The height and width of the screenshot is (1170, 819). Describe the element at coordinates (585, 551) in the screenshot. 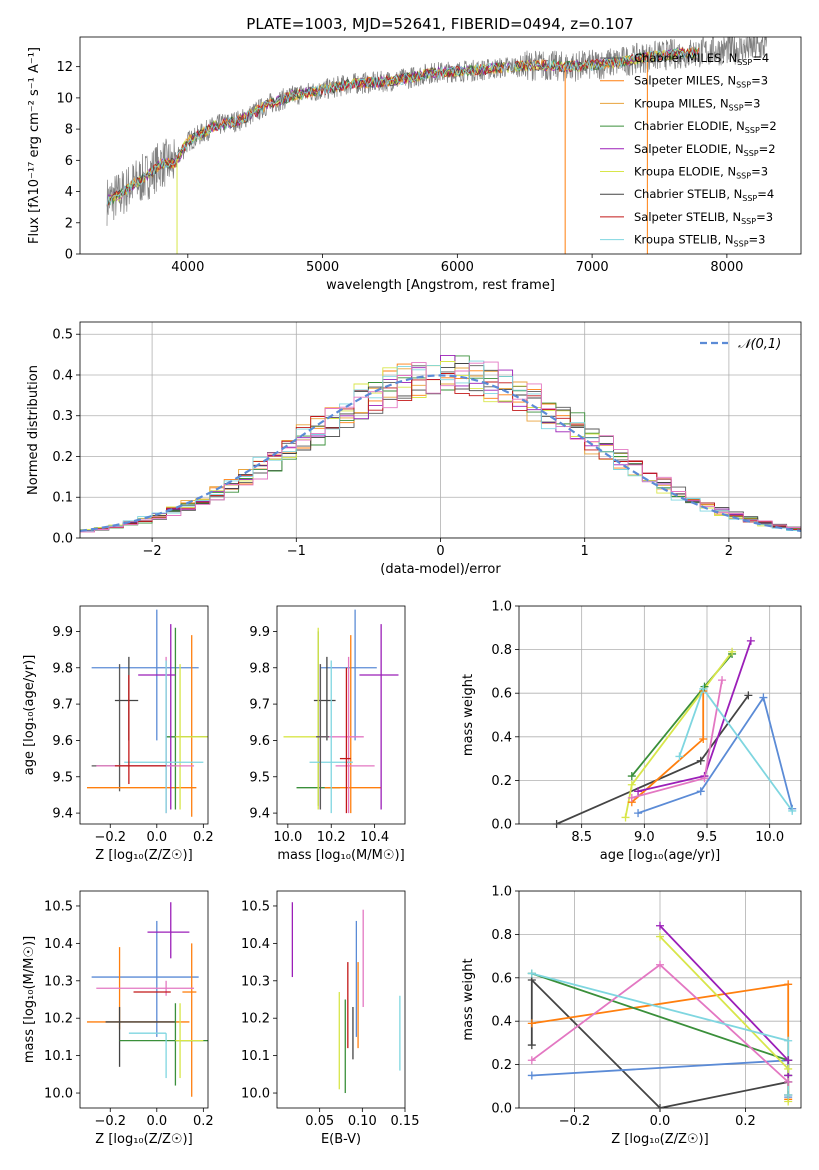

I see `x-tick-label: 1` at that location.